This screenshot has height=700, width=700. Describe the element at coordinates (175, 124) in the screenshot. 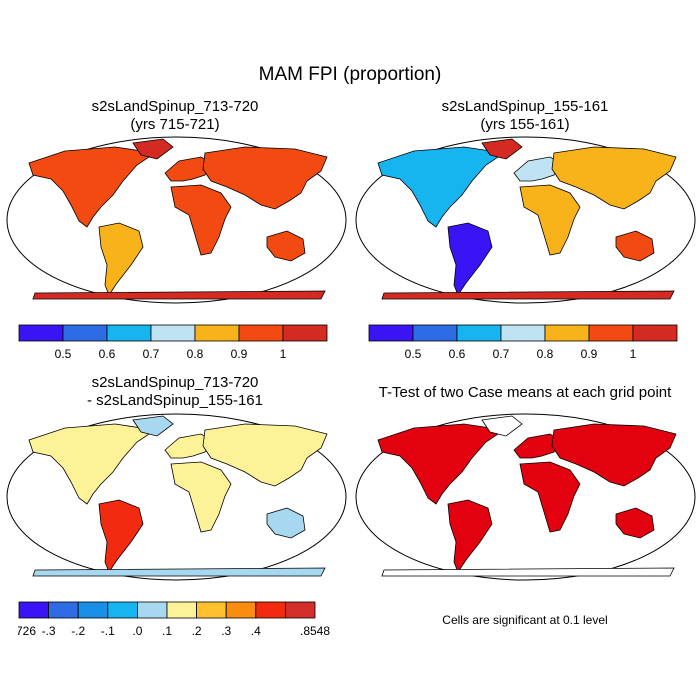

I see `panel-title-line2: (yrs 715-721)` at that location.